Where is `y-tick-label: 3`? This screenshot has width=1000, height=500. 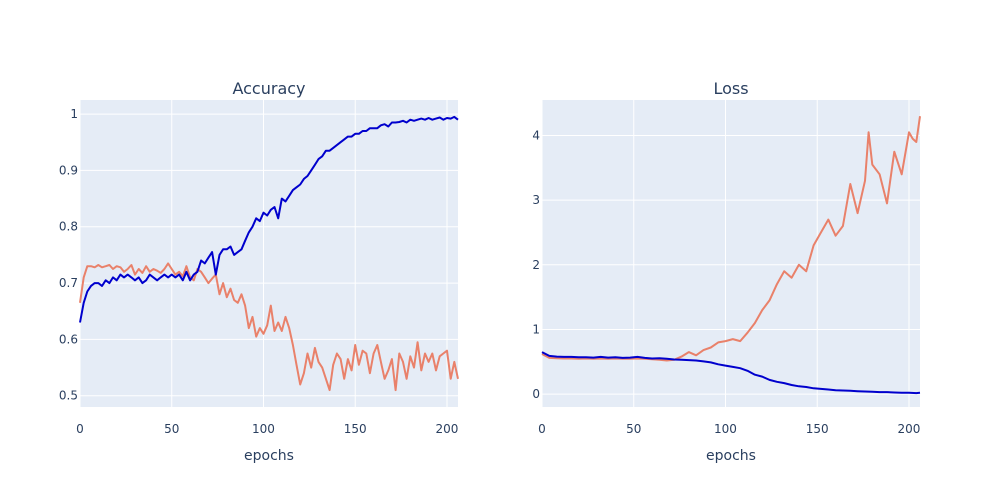
y-tick-label: 3 is located at coordinates (536, 200).